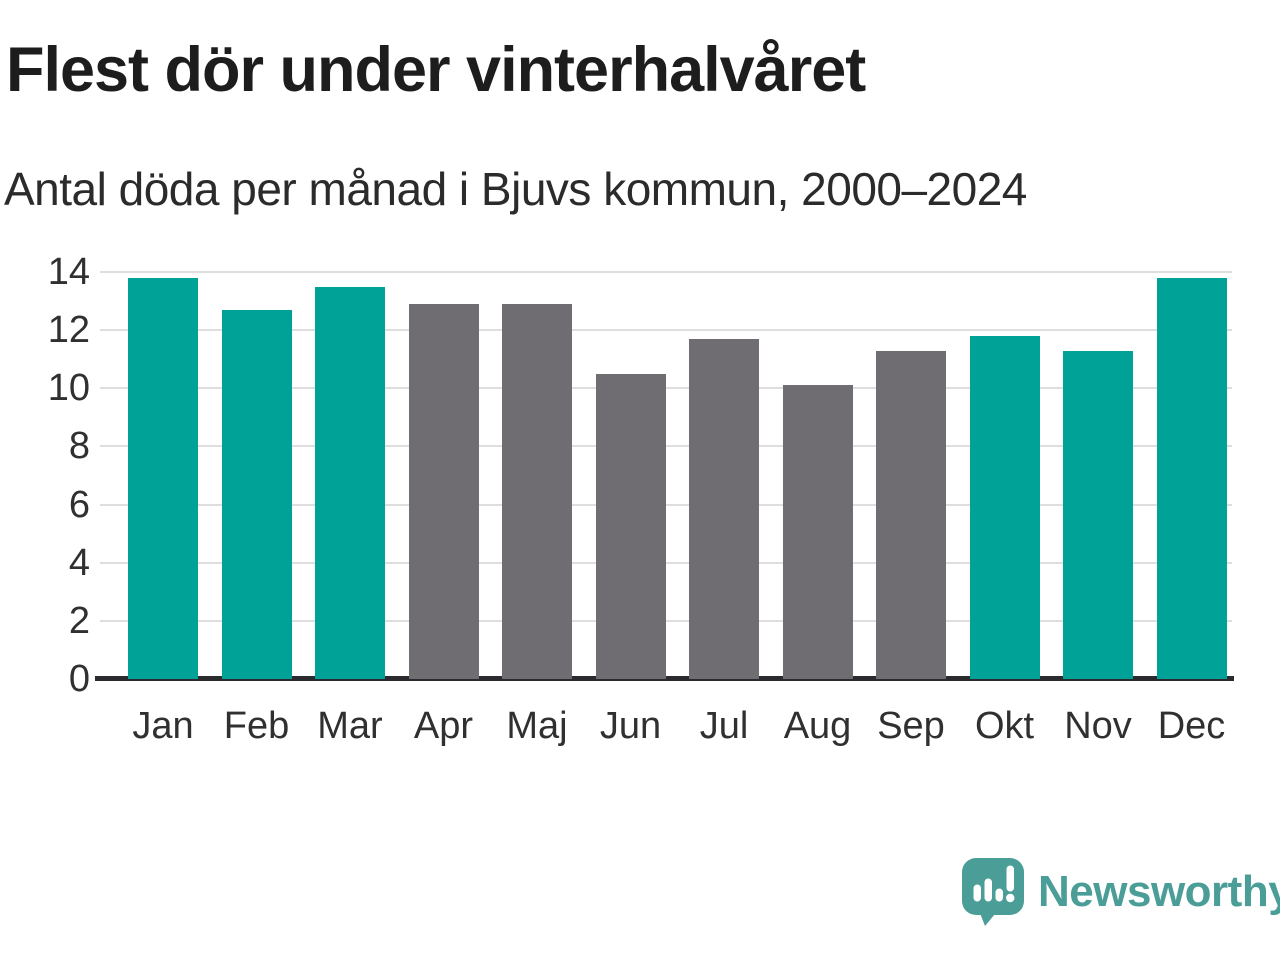 This screenshot has width=1280, height=960. Describe the element at coordinates (1191, 726) in the screenshot. I see `x-tick-label-dec: Dec` at that location.